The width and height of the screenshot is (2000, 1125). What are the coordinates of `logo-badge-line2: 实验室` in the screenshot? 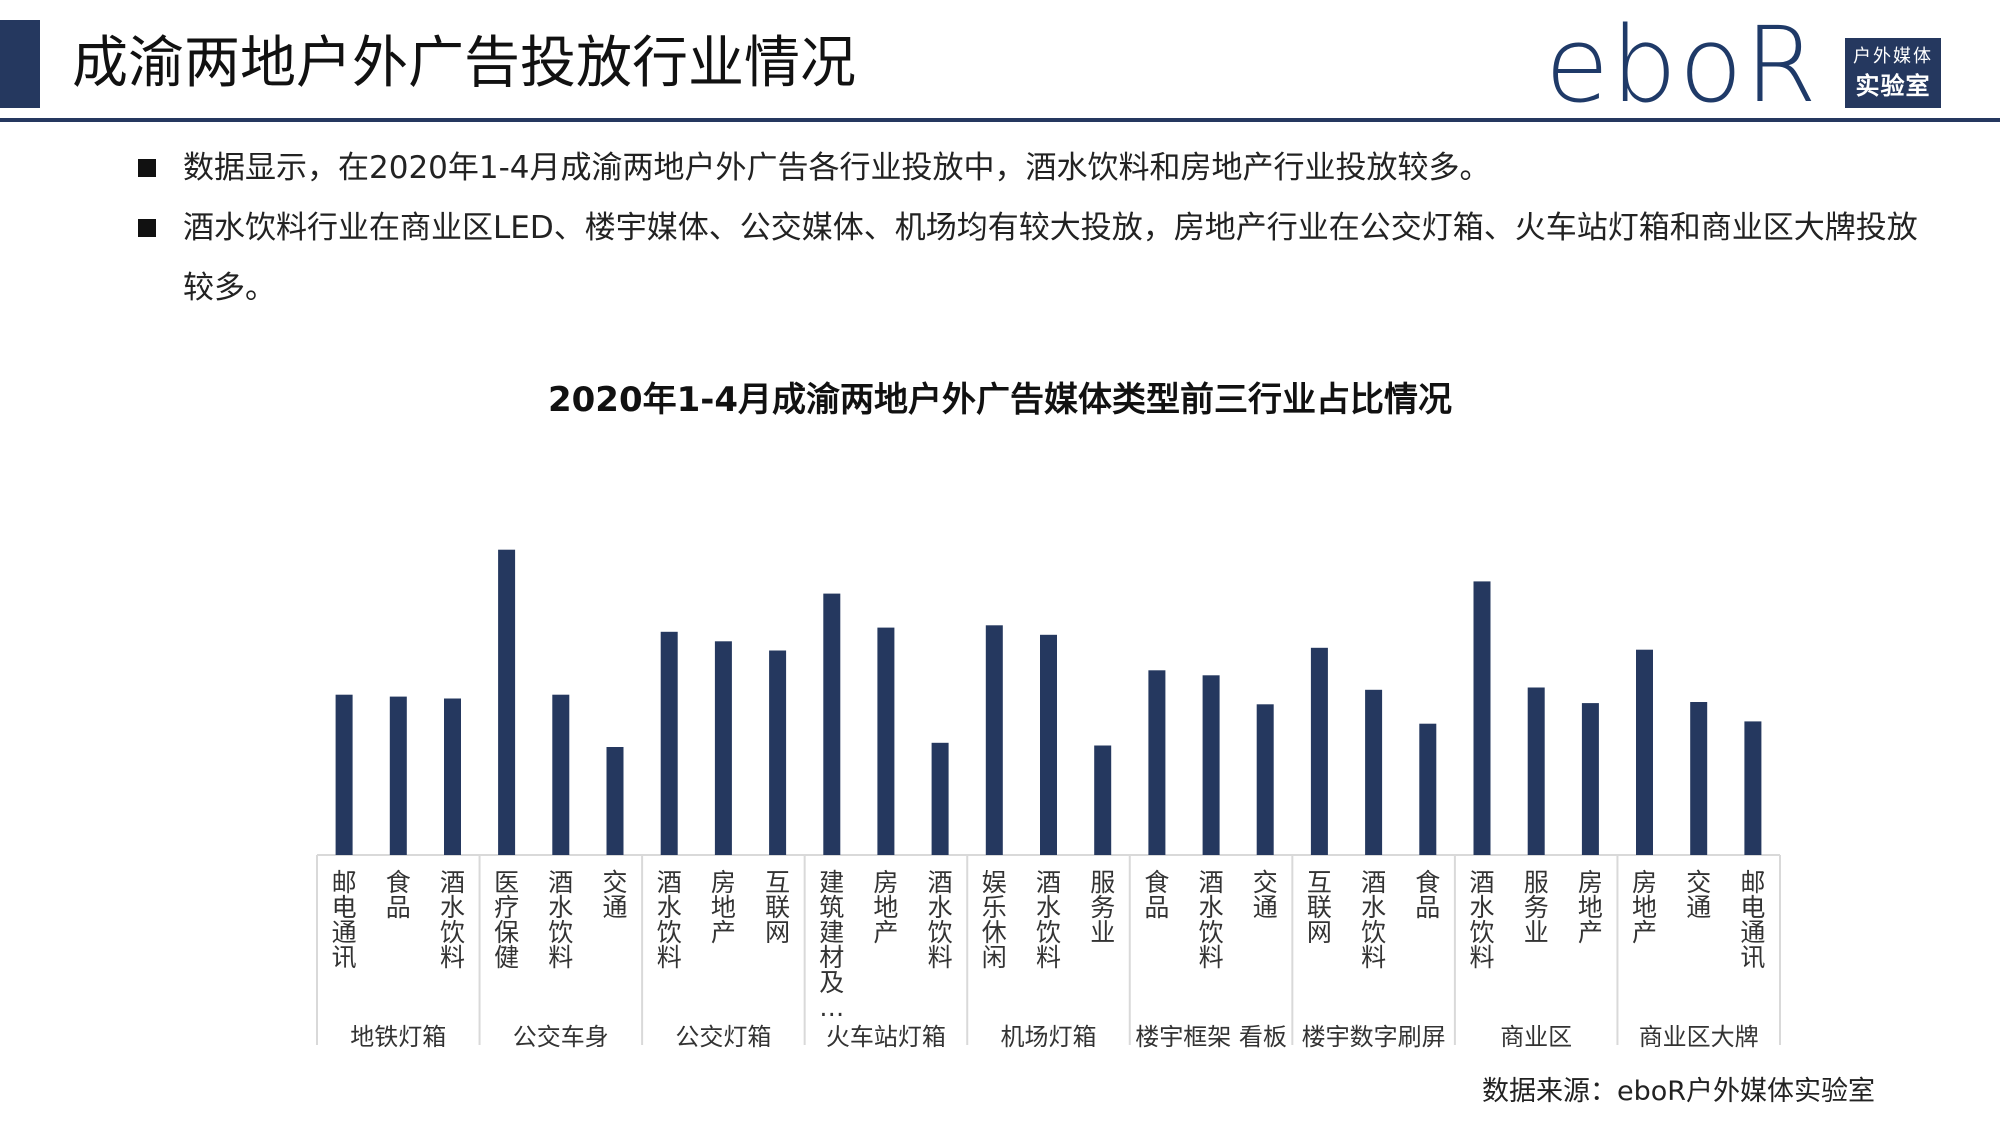 It's located at (1893, 86).